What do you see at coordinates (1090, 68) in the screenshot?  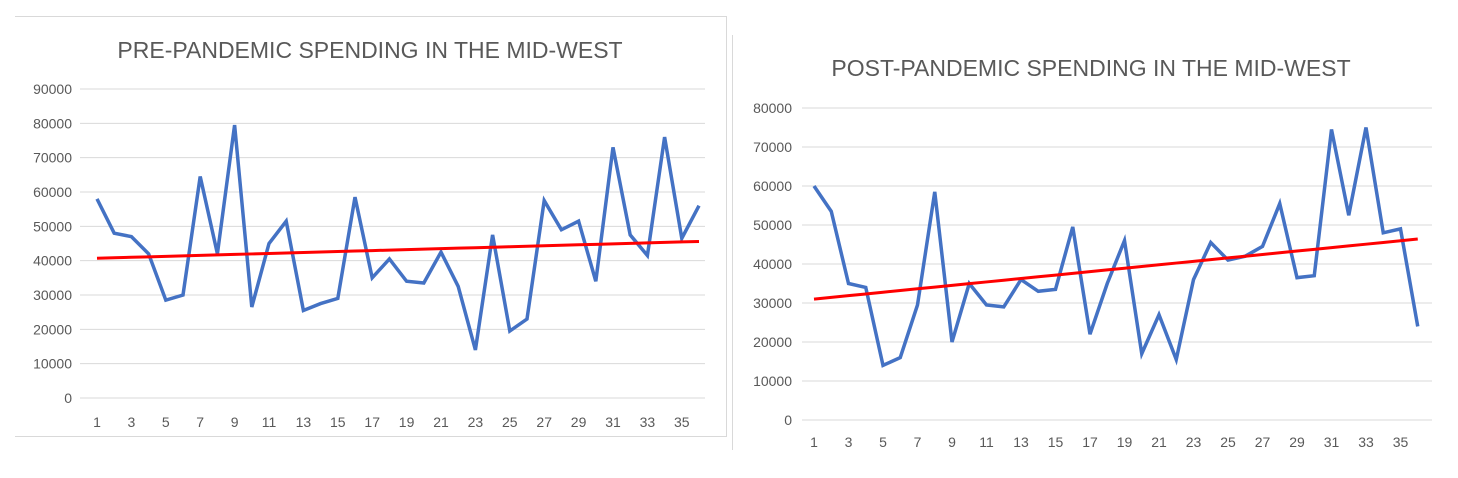 I see `chart-title: POST-PANDEMIC SPENDING IN THE MID-WEST` at bounding box center [1090, 68].